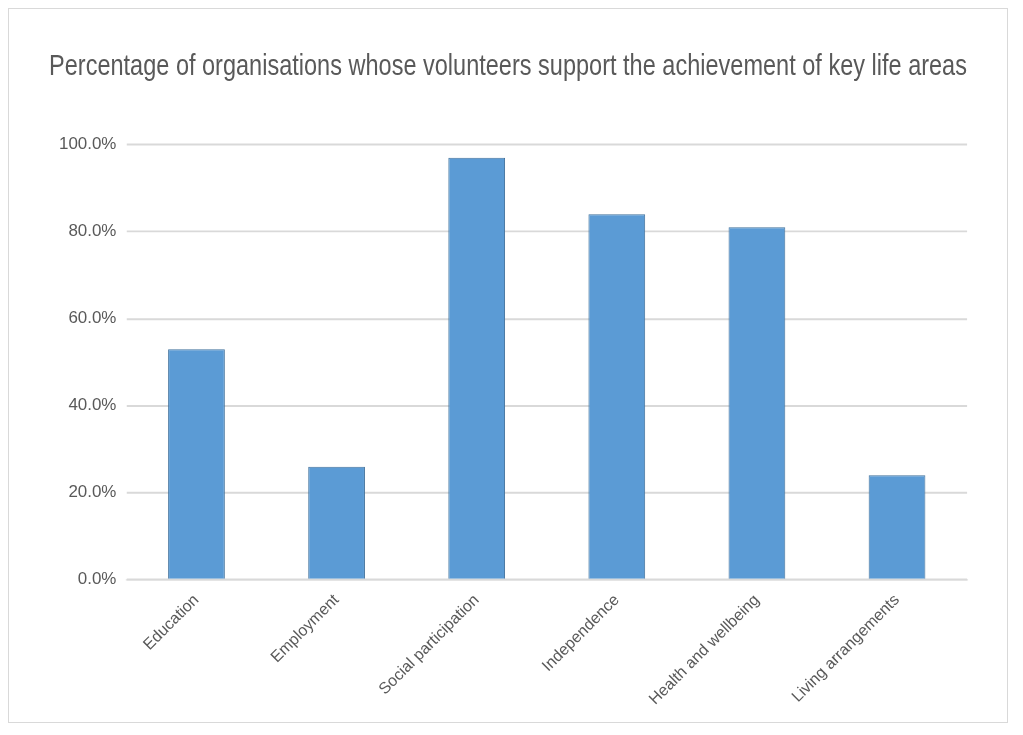 This screenshot has height=735, width=1023. What do you see at coordinates (97, 579) in the screenshot?
I see `y-tick-label: 0.0%` at bounding box center [97, 579].